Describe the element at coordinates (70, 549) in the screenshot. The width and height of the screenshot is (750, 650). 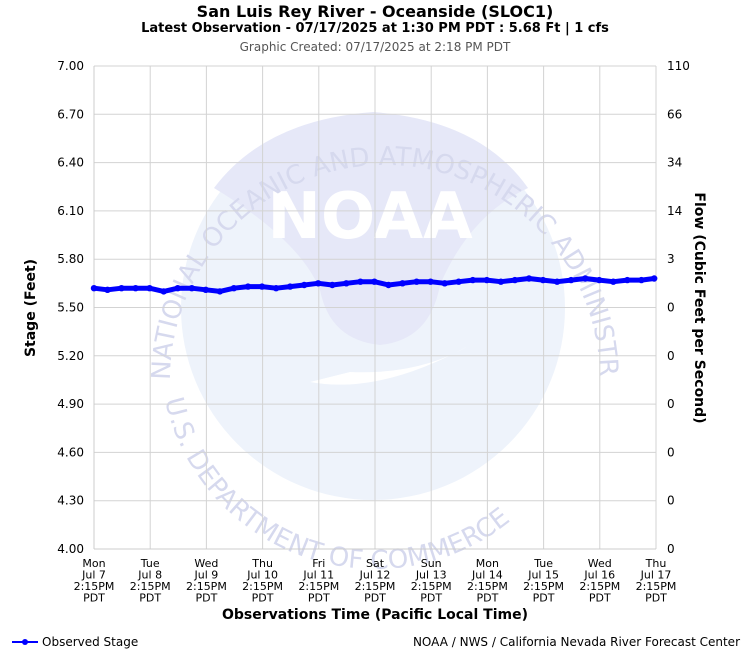
I see `y-tick-label: 4.00` at that location.